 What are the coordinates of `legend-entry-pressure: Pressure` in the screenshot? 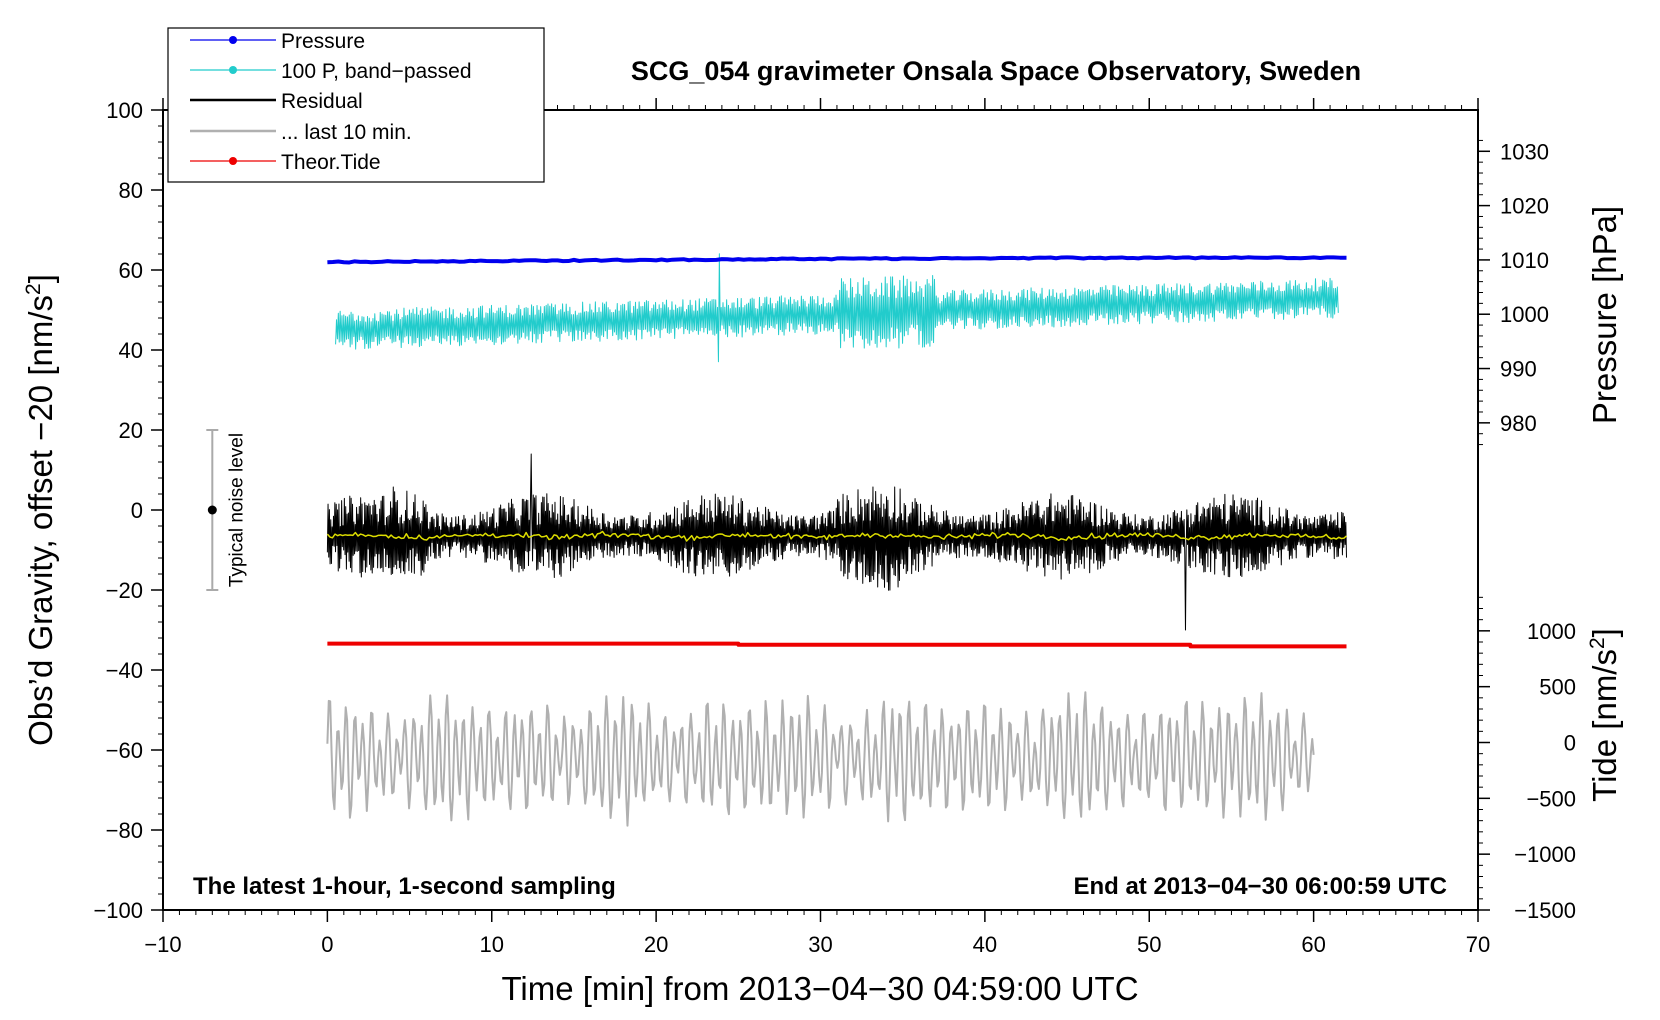 It's located at (277, 41).